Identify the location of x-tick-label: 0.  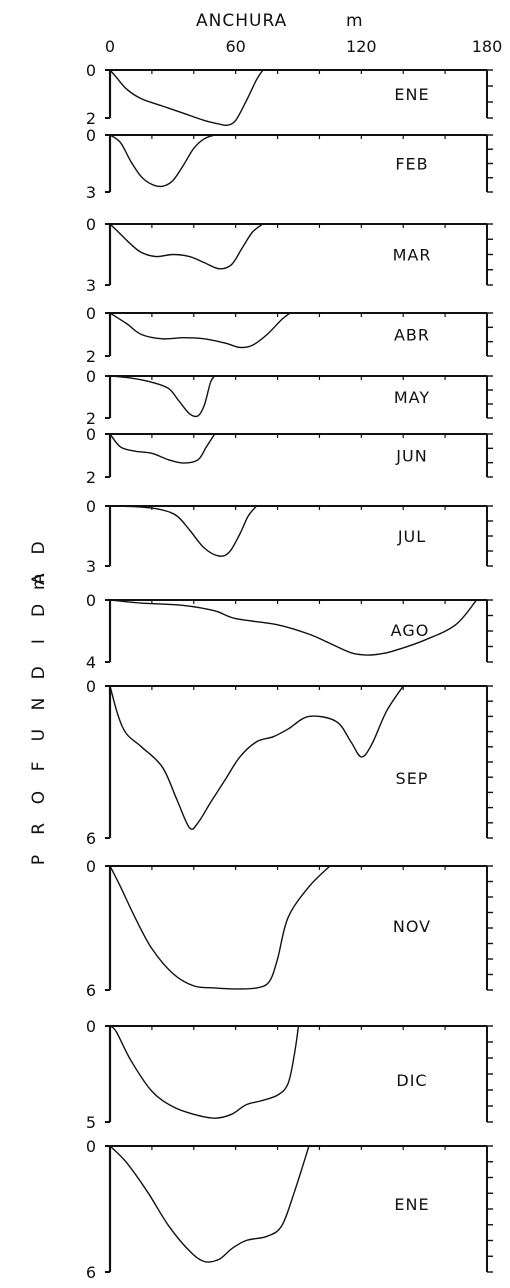
(110, 46).